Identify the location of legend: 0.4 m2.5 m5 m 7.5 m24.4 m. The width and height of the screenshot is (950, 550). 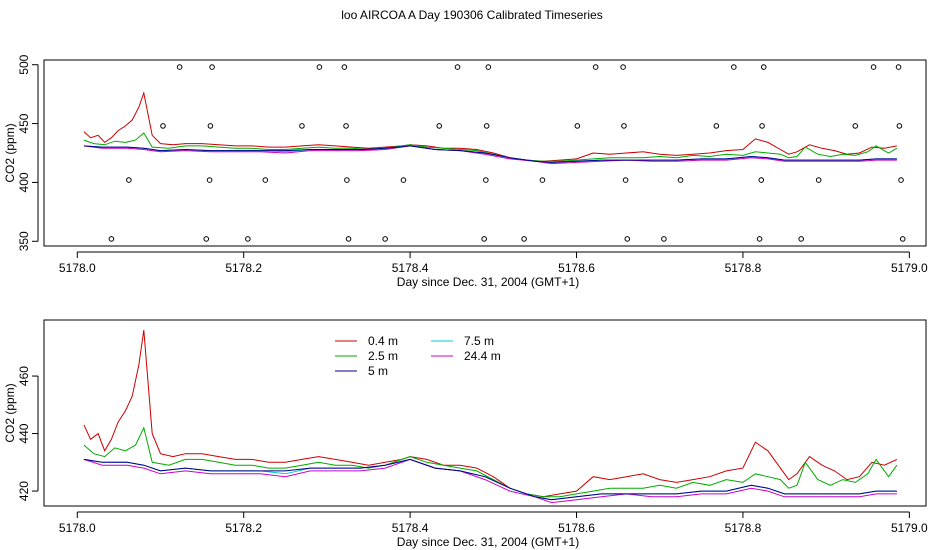
(418, 356).